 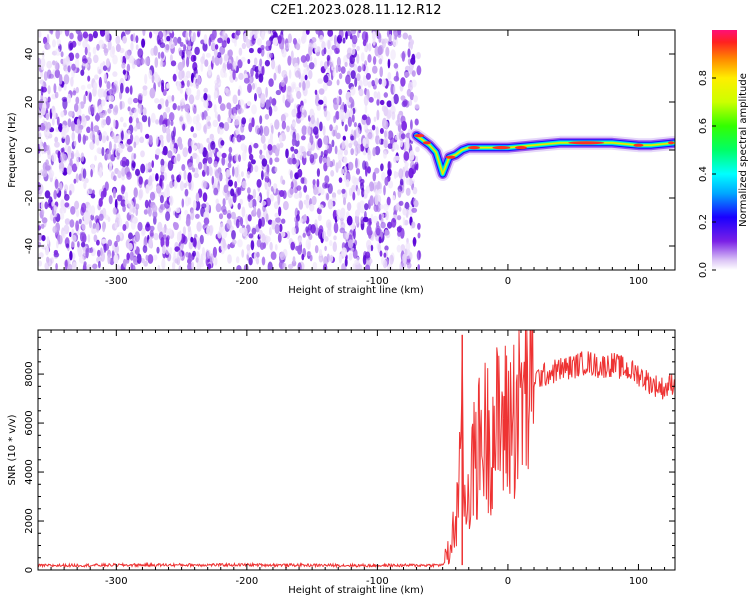 What do you see at coordinates (377, 281) in the screenshot?
I see `x-tick-label: -100` at bounding box center [377, 281].